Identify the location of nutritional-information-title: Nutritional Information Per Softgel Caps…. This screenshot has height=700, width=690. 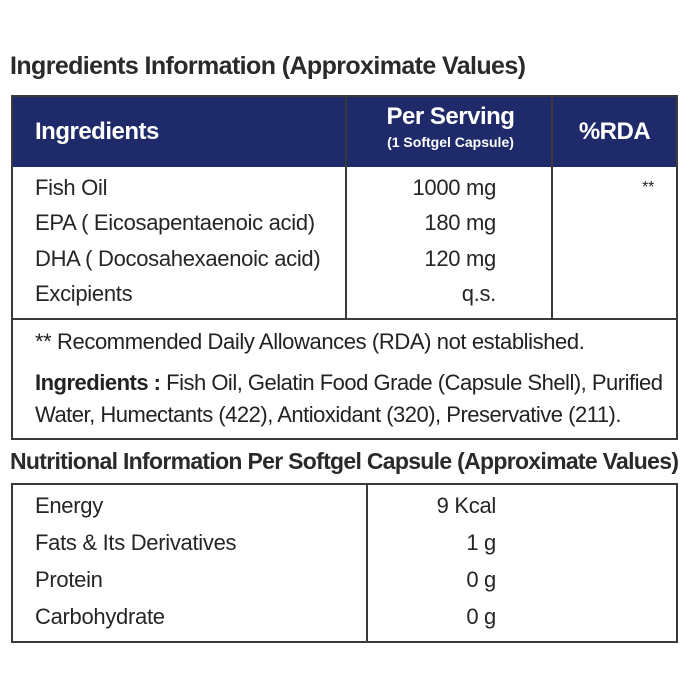
(344, 461).